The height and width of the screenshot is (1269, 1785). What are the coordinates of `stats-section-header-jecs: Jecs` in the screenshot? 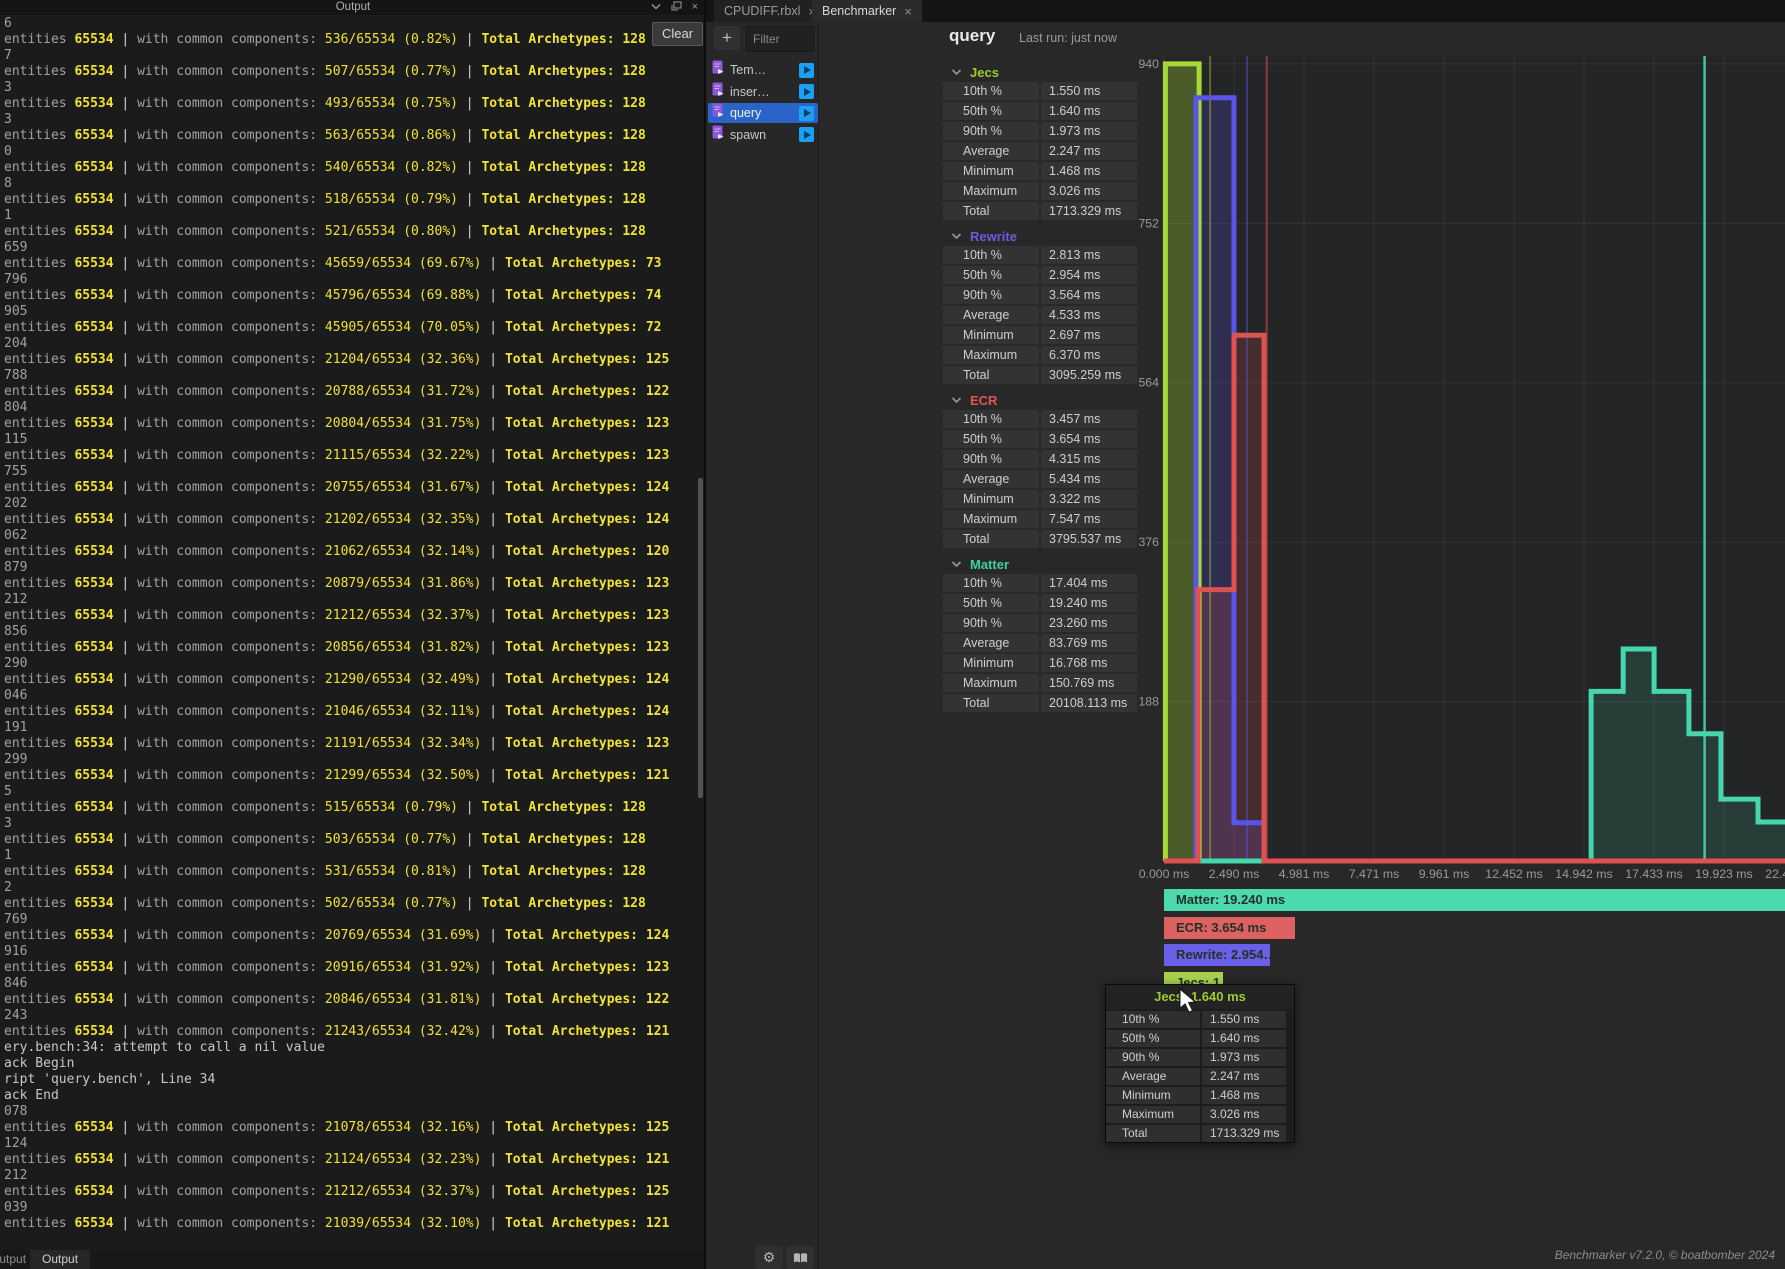 It's located at (1041, 72).